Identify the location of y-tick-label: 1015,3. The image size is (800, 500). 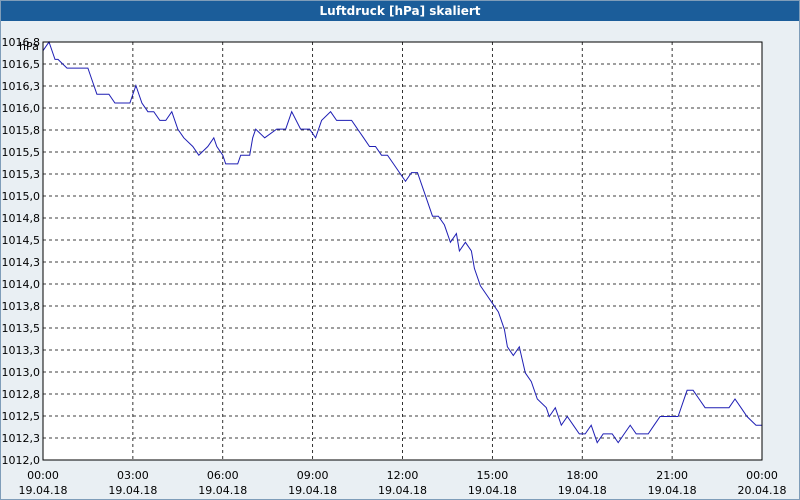
(21, 174).